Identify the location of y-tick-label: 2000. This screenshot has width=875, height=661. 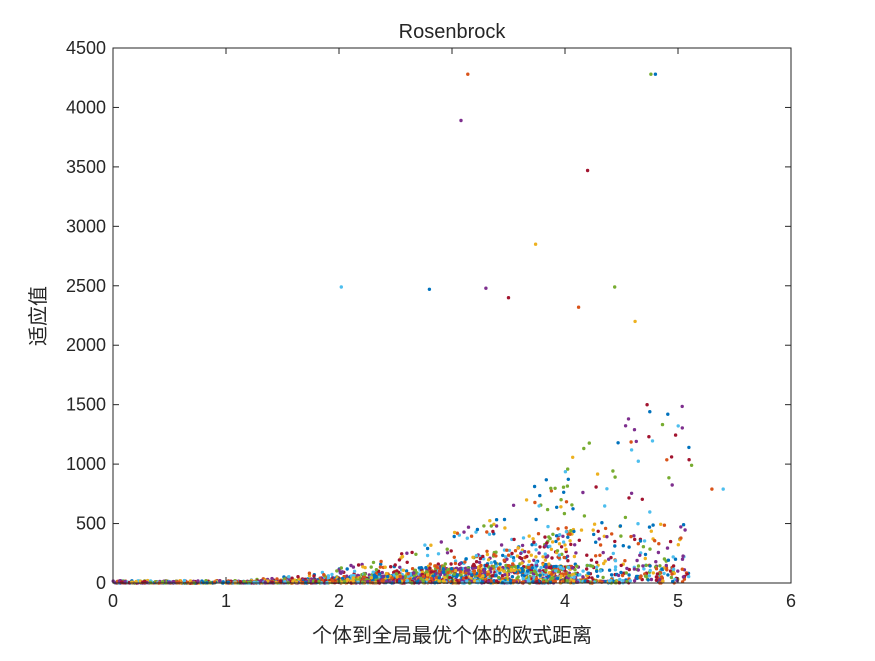
(86, 345).